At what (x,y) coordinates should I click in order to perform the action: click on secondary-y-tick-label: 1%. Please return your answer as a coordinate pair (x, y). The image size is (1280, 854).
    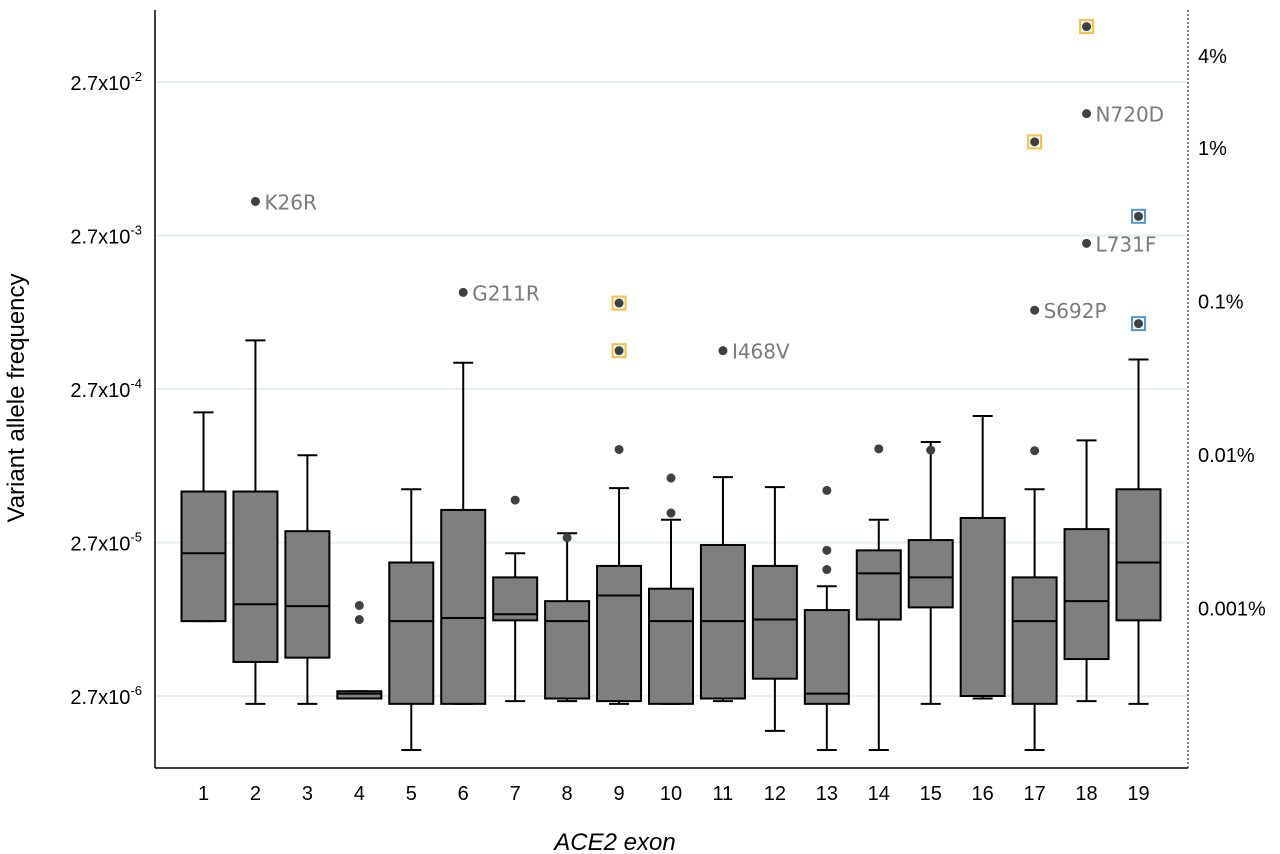
    Looking at the image, I should click on (1212, 149).